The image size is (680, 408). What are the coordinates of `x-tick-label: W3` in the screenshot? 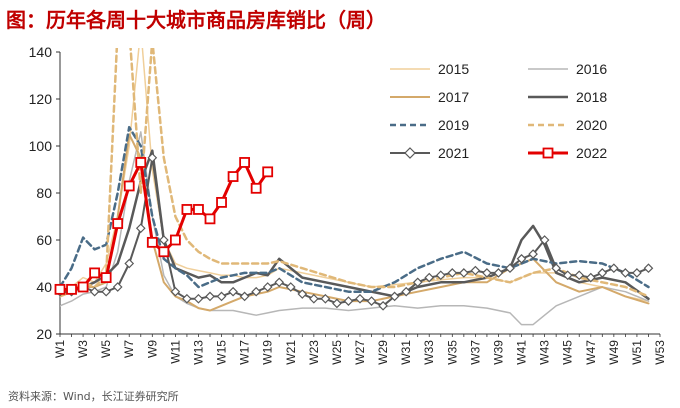 It's located at (83, 349).